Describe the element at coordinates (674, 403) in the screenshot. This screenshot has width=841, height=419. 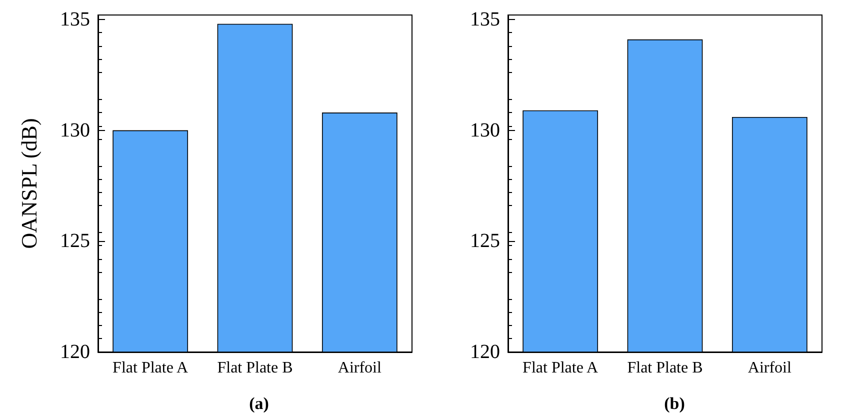
I see `text: (b)` at that location.